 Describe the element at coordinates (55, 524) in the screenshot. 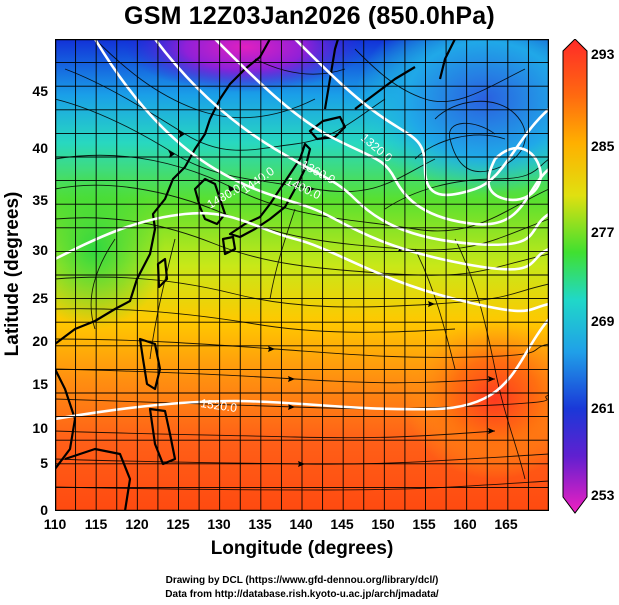

I see `x-tick-label: 110` at that location.